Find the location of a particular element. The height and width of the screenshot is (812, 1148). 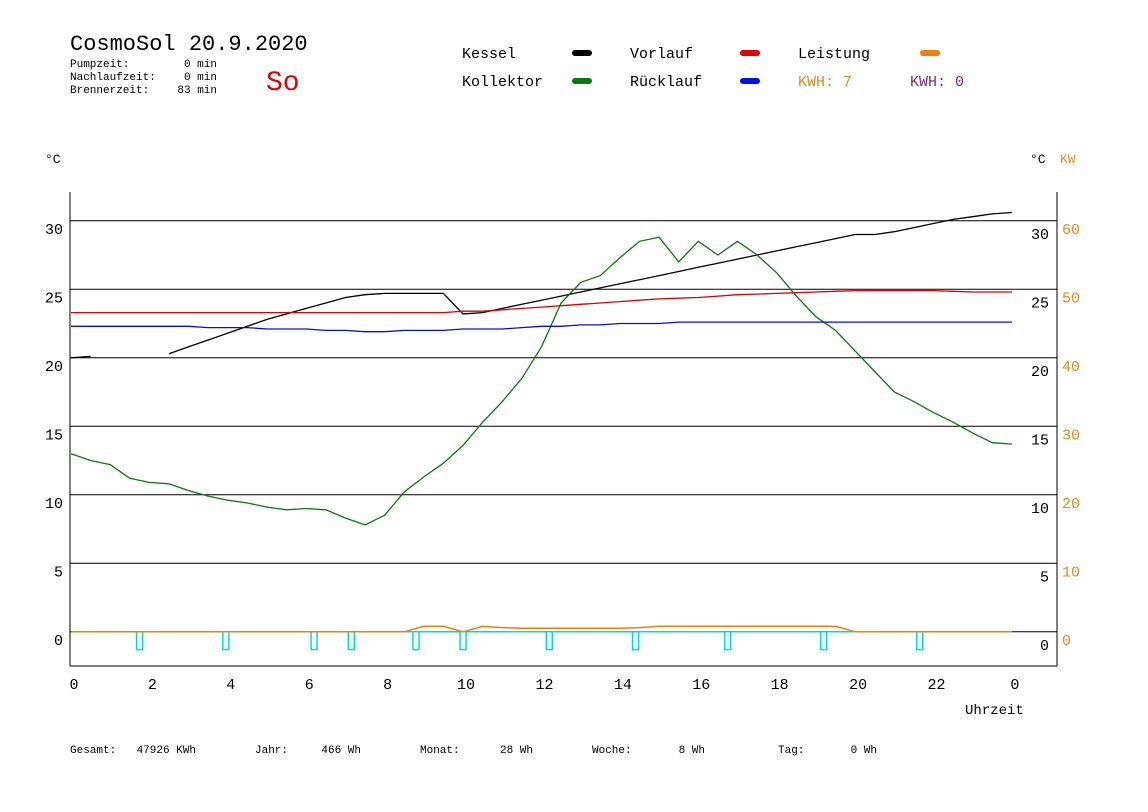

y2-unit: KW is located at coordinates (1068, 159).